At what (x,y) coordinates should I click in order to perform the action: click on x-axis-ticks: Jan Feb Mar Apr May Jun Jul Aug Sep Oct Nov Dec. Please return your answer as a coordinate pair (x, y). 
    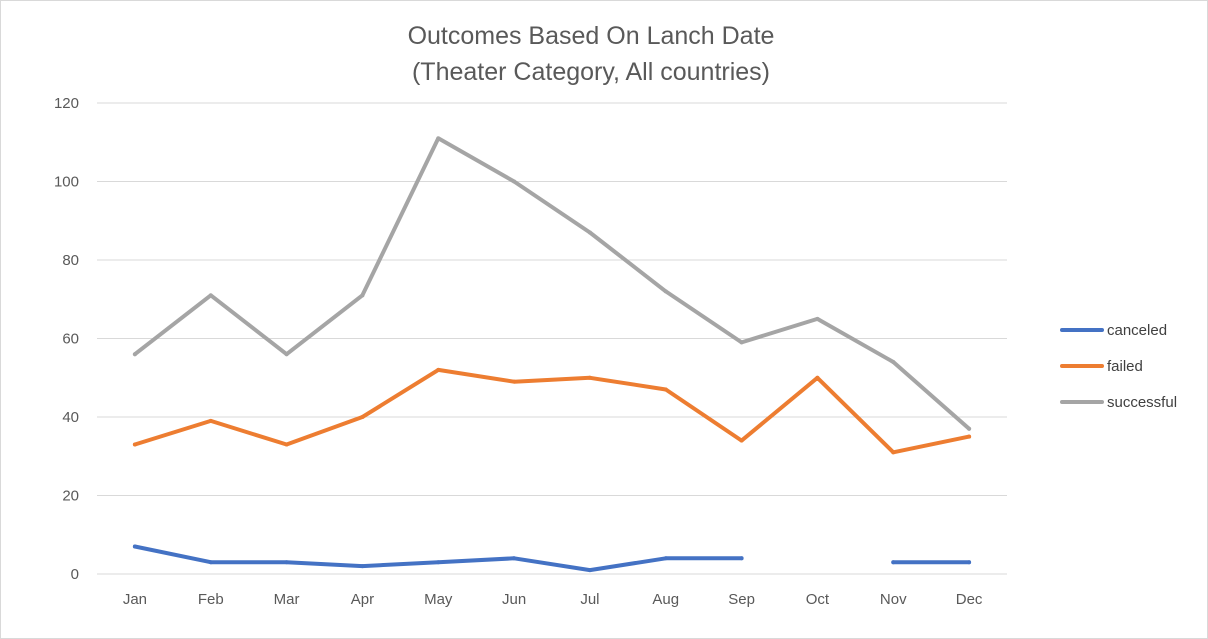
    Looking at the image, I should click on (553, 599).